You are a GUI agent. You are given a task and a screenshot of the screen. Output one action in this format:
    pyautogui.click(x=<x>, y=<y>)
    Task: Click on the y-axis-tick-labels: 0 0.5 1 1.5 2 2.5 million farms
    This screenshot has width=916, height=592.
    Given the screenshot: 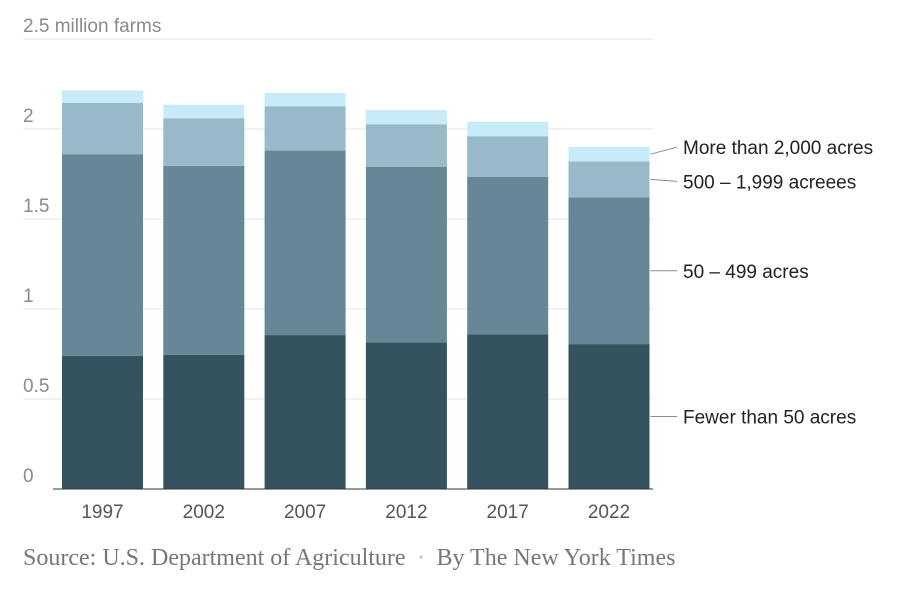 What is the action you would take?
    pyautogui.click(x=92, y=251)
    